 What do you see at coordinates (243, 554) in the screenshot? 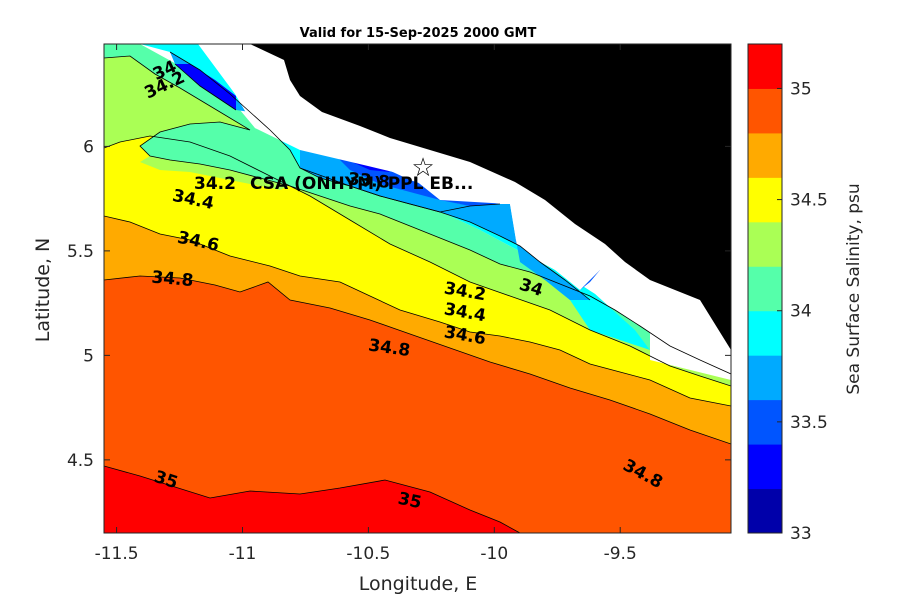
I see `x-tick-label: -11` at bounding box center [243, 554].